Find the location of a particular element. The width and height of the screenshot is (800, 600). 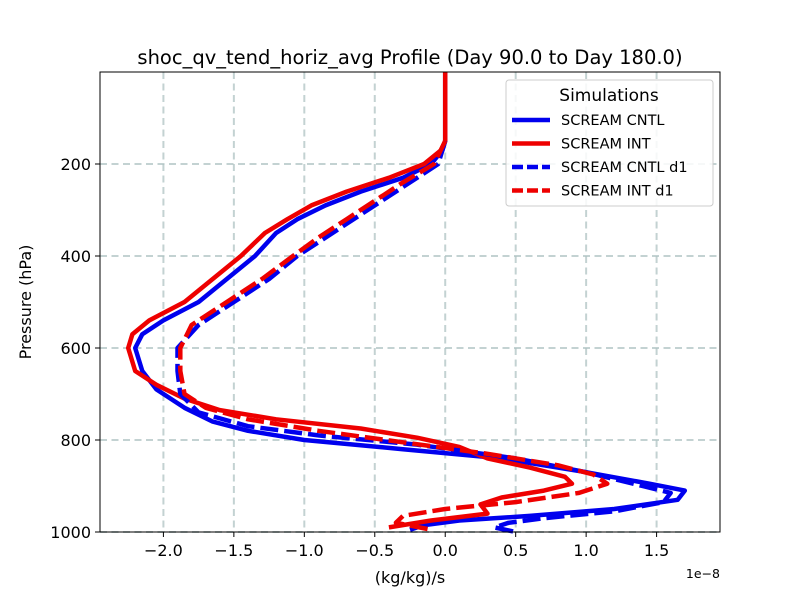

x-axis-label: (kg/kg)/s is located at coordinates (410, 577).